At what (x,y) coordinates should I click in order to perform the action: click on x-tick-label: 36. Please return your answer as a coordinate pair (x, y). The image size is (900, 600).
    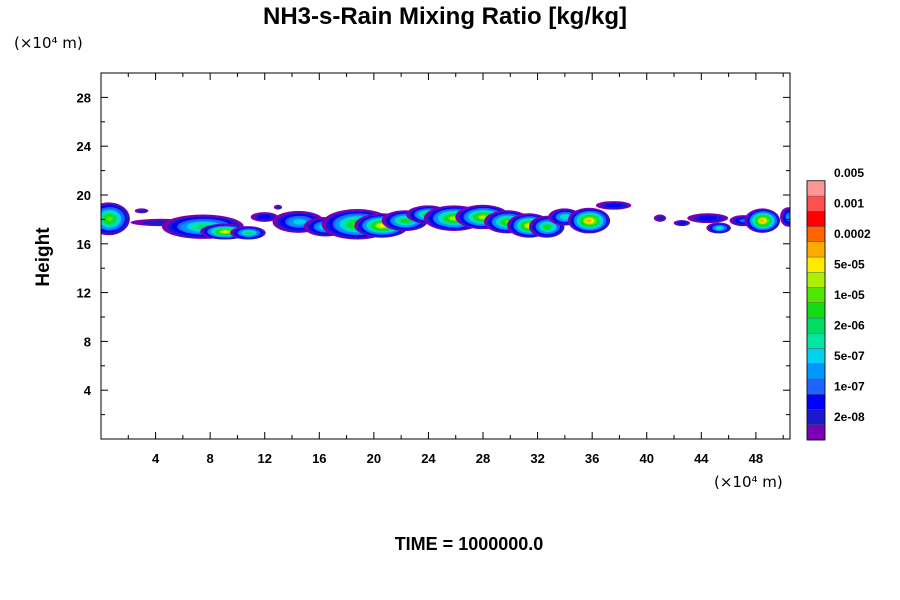
    Looking at the image, I should click on (592, 458).